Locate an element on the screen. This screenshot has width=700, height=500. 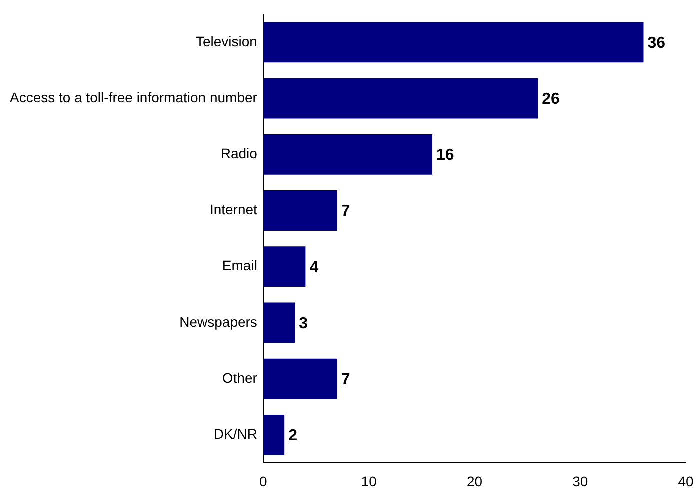
x-tick-label: 20 is located at coordinates (474, 481).